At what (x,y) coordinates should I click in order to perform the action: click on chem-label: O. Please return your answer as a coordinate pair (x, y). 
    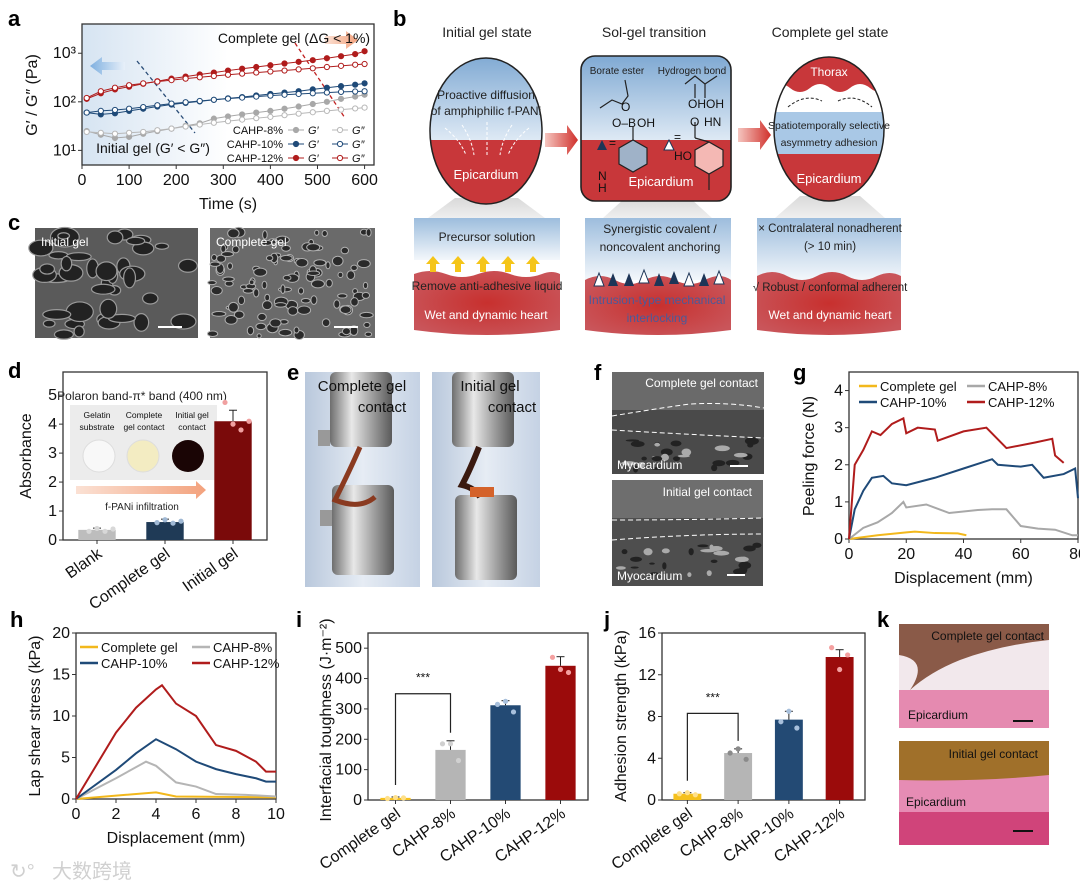
    Looking at the image, I should click on (625, 107).